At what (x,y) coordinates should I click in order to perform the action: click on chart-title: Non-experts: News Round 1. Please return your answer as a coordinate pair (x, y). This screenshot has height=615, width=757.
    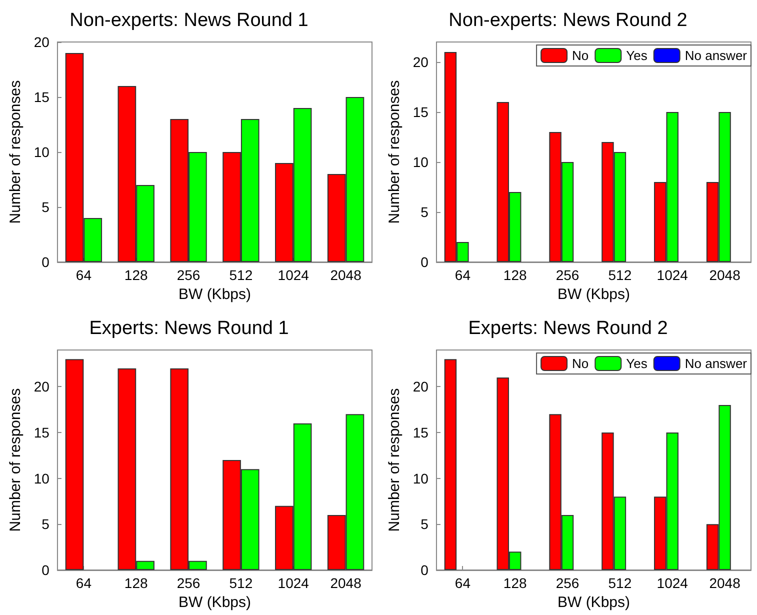
    Looking at the image, I should click on (189, 20).